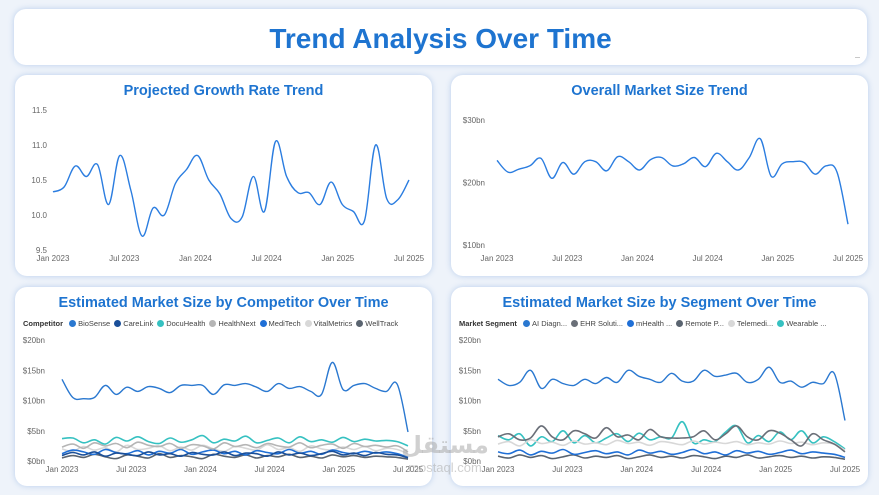 Image resolution: width=879 pixels, height=495 pixels. Describe the element at coordinates (382, 323) in the screenshot. I see `legend-label: WellTrack` at that location.